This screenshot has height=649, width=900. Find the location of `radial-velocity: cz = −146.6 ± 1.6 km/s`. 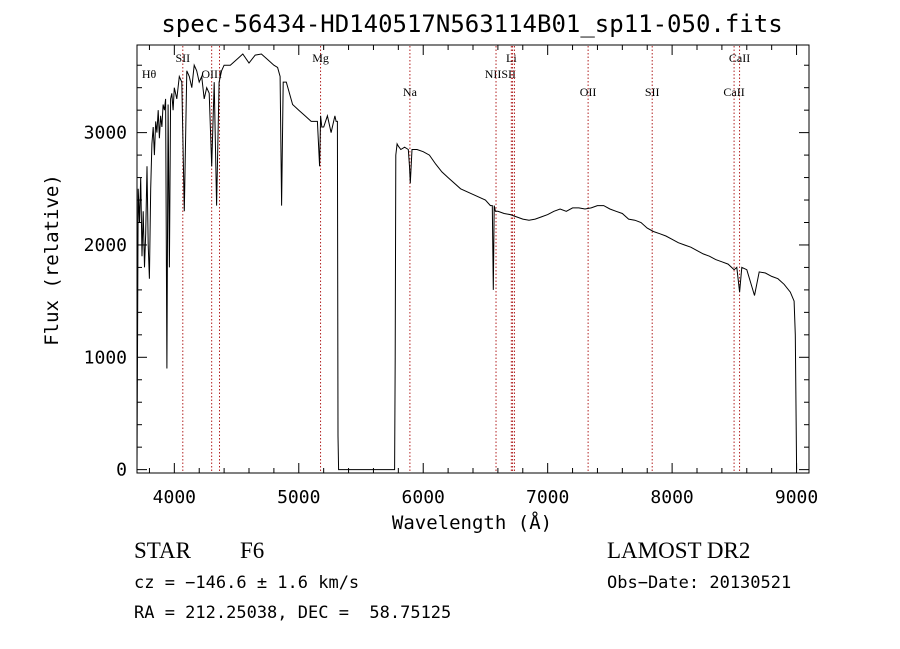

radial-velocity: cz = −146.6 ± 1.6 km/s is located at coordinates (247, 583).